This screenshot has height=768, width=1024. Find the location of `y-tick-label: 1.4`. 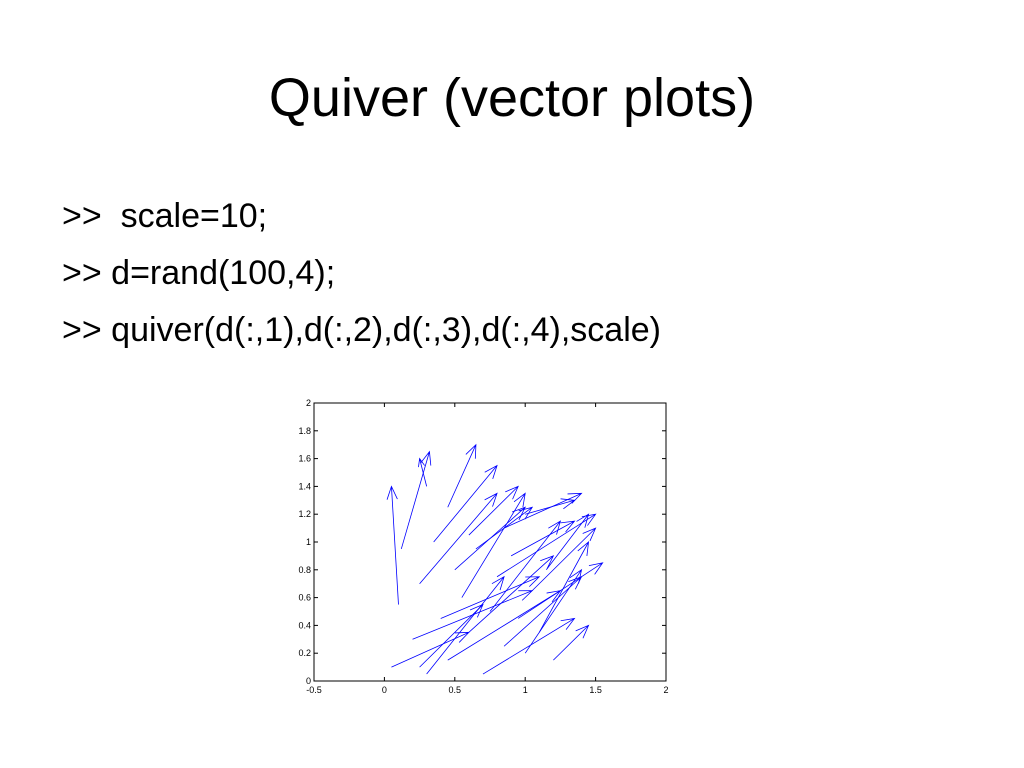

y-tick-label: 1.4 is located at coordinates (304, 486).